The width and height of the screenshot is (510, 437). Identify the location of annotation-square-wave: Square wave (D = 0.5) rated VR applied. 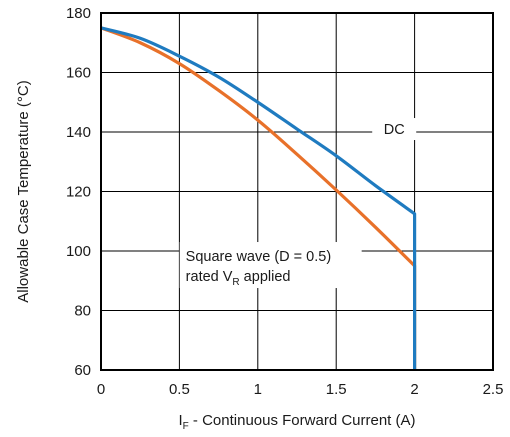
(270, 265).